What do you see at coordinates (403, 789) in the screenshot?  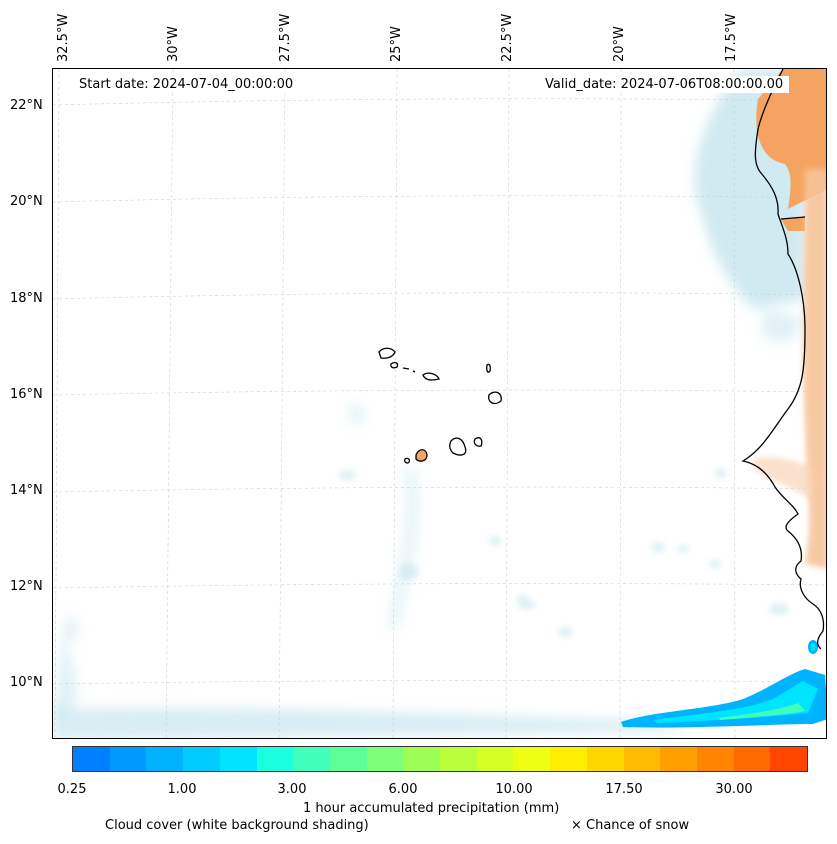 I see `colorbar-tick: 6.00` at bounding box center [403, 789].